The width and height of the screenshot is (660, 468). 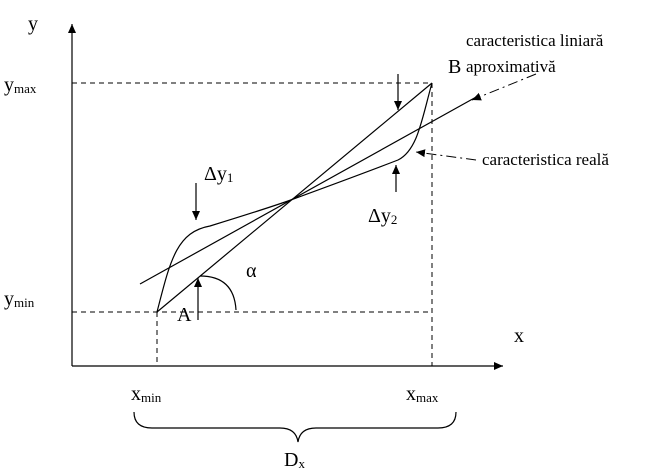 What do you see at coordinates (454, 67) in the screenshot?
I see `point-b-label: B` at bounding box center [454, 67].